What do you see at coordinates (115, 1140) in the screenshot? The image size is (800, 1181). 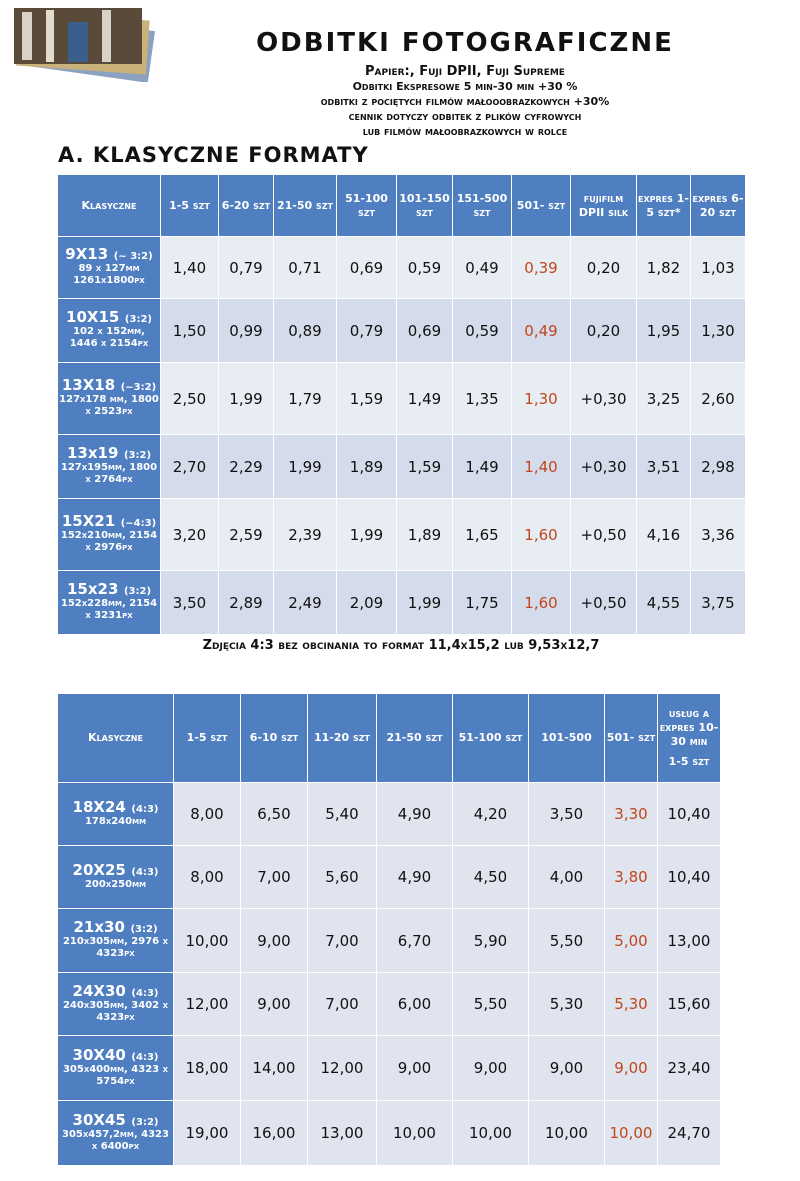 I see `details: 305x457,2mm, 4323 x 6400px` at bounding box center [115, 1140].